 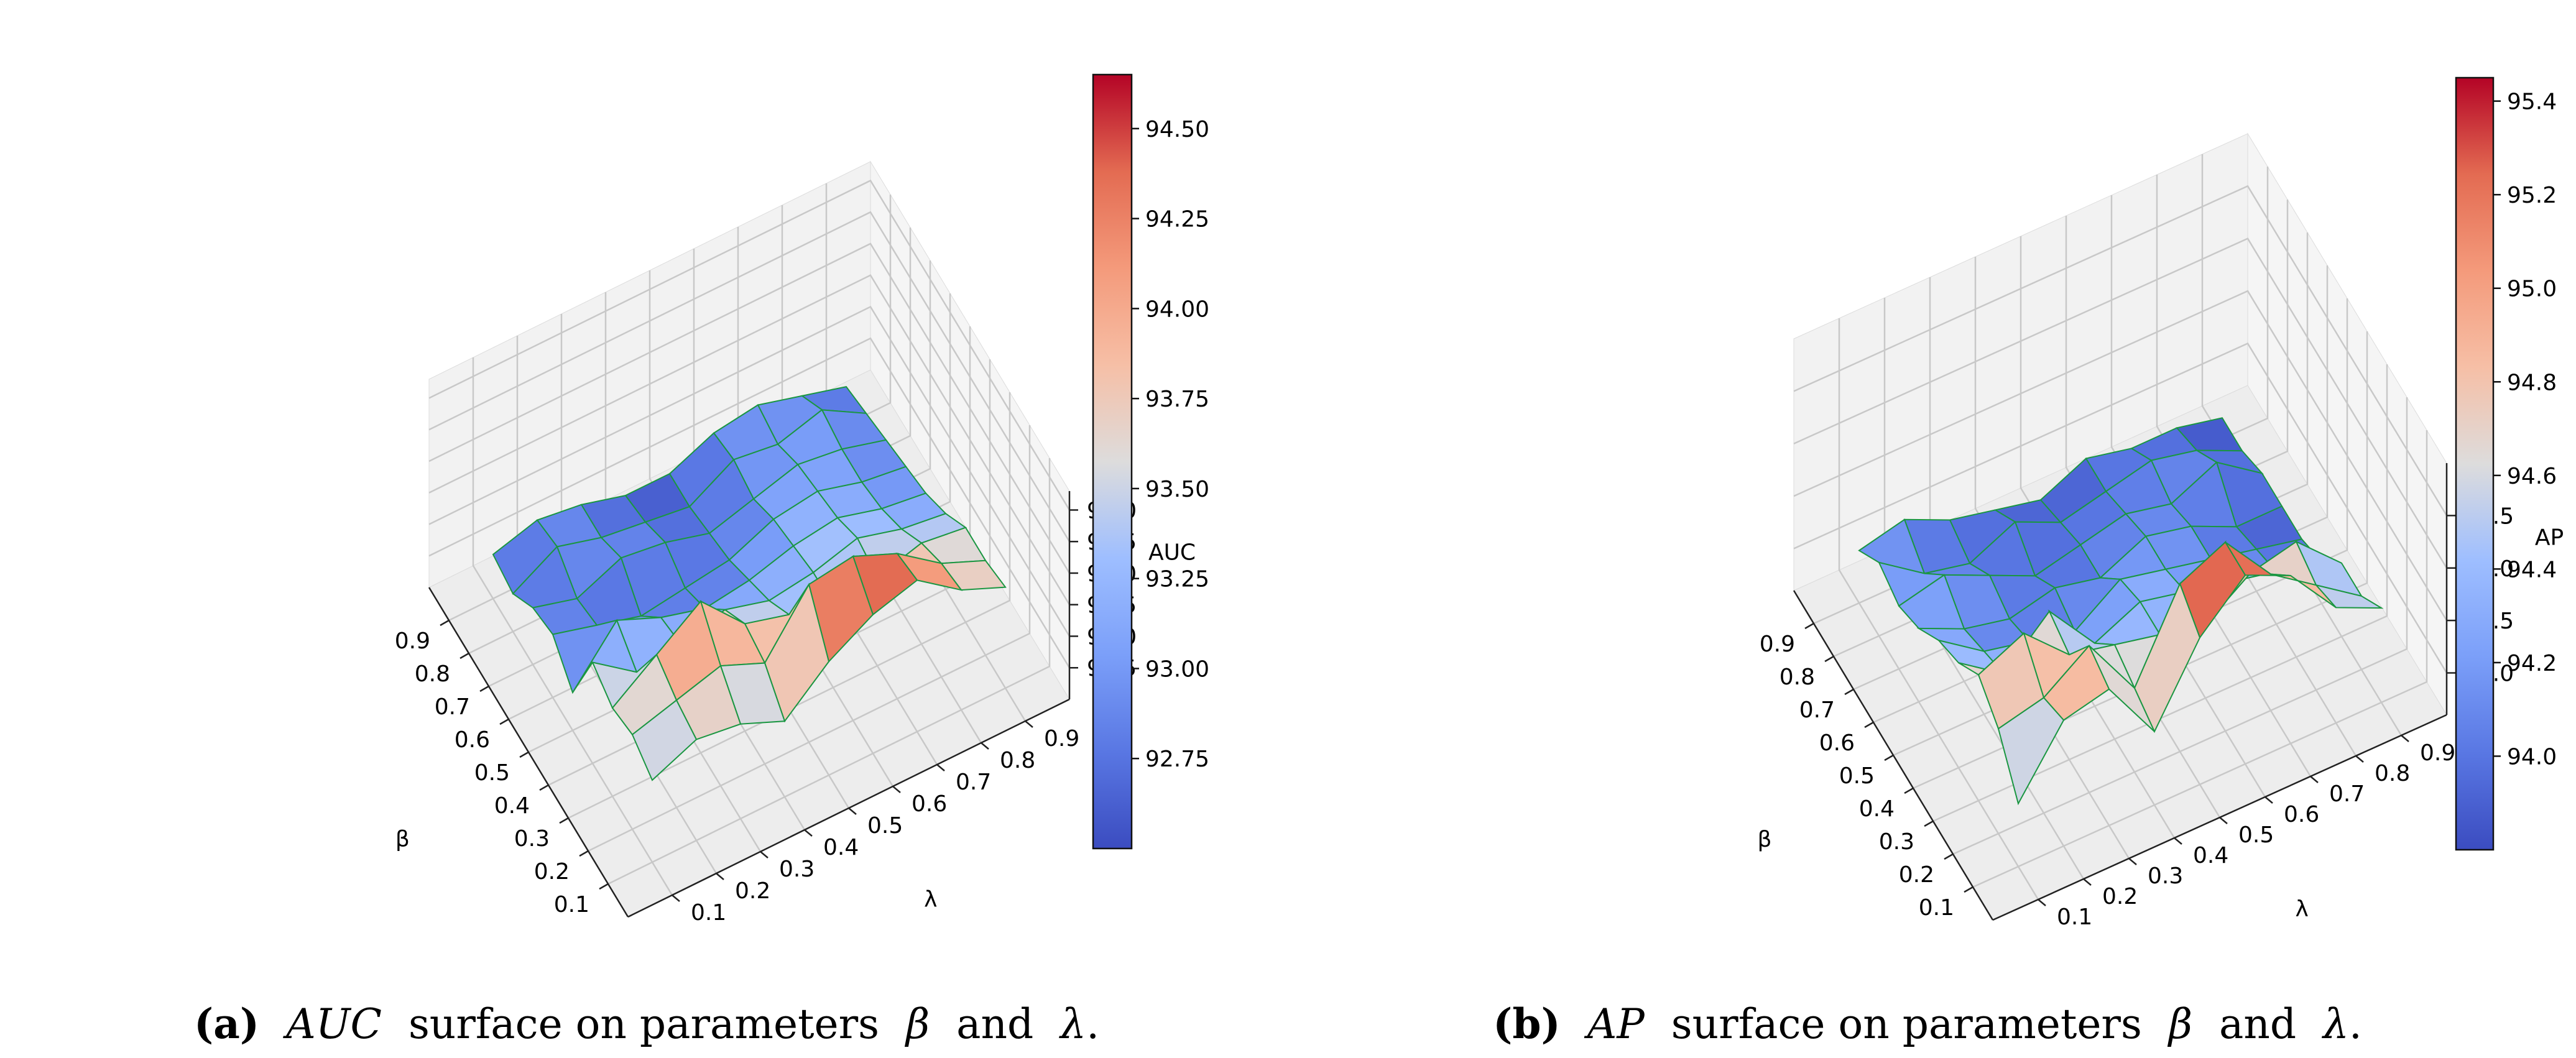 What do you see at coordinates (2506, 463) in the screenshot?
I see `colorbar: 94.0 94.2 94.4 94.6 94.8 95.0 95.2 95.4` at bounding box center [2506, 463].